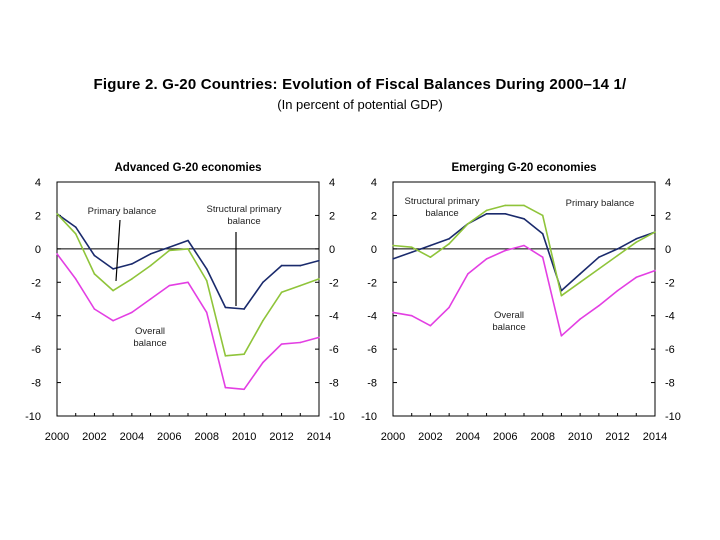 The height and width of the screenshot is (540, 720). Describe the element at coordinates (149, 337) in the screenshot. I see `series-annotation: Overall balance` at that location.